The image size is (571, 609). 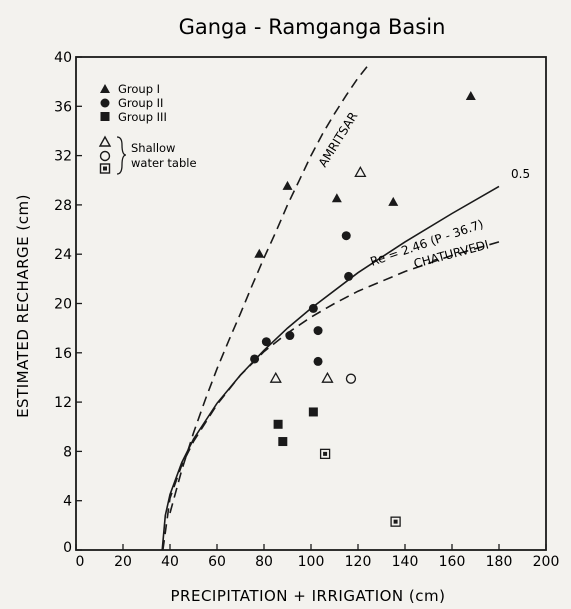 I want to click on chart-title: Ganga - Ramganga Basin, so click(x=312, y=27).